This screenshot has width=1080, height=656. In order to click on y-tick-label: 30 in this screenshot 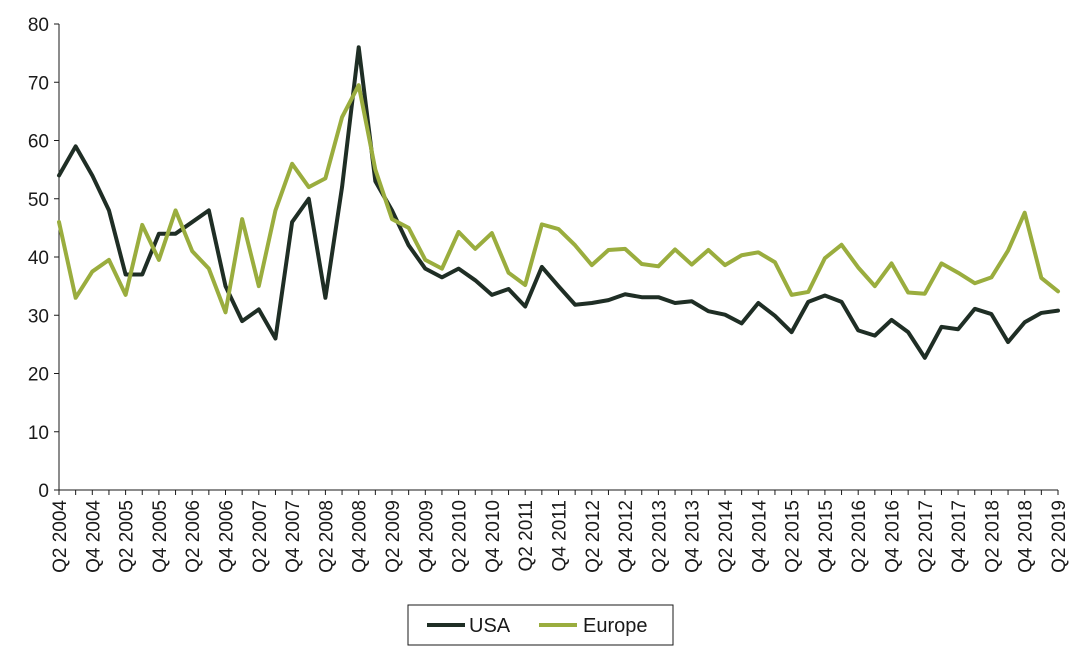, I will do `click(38, 316)`.